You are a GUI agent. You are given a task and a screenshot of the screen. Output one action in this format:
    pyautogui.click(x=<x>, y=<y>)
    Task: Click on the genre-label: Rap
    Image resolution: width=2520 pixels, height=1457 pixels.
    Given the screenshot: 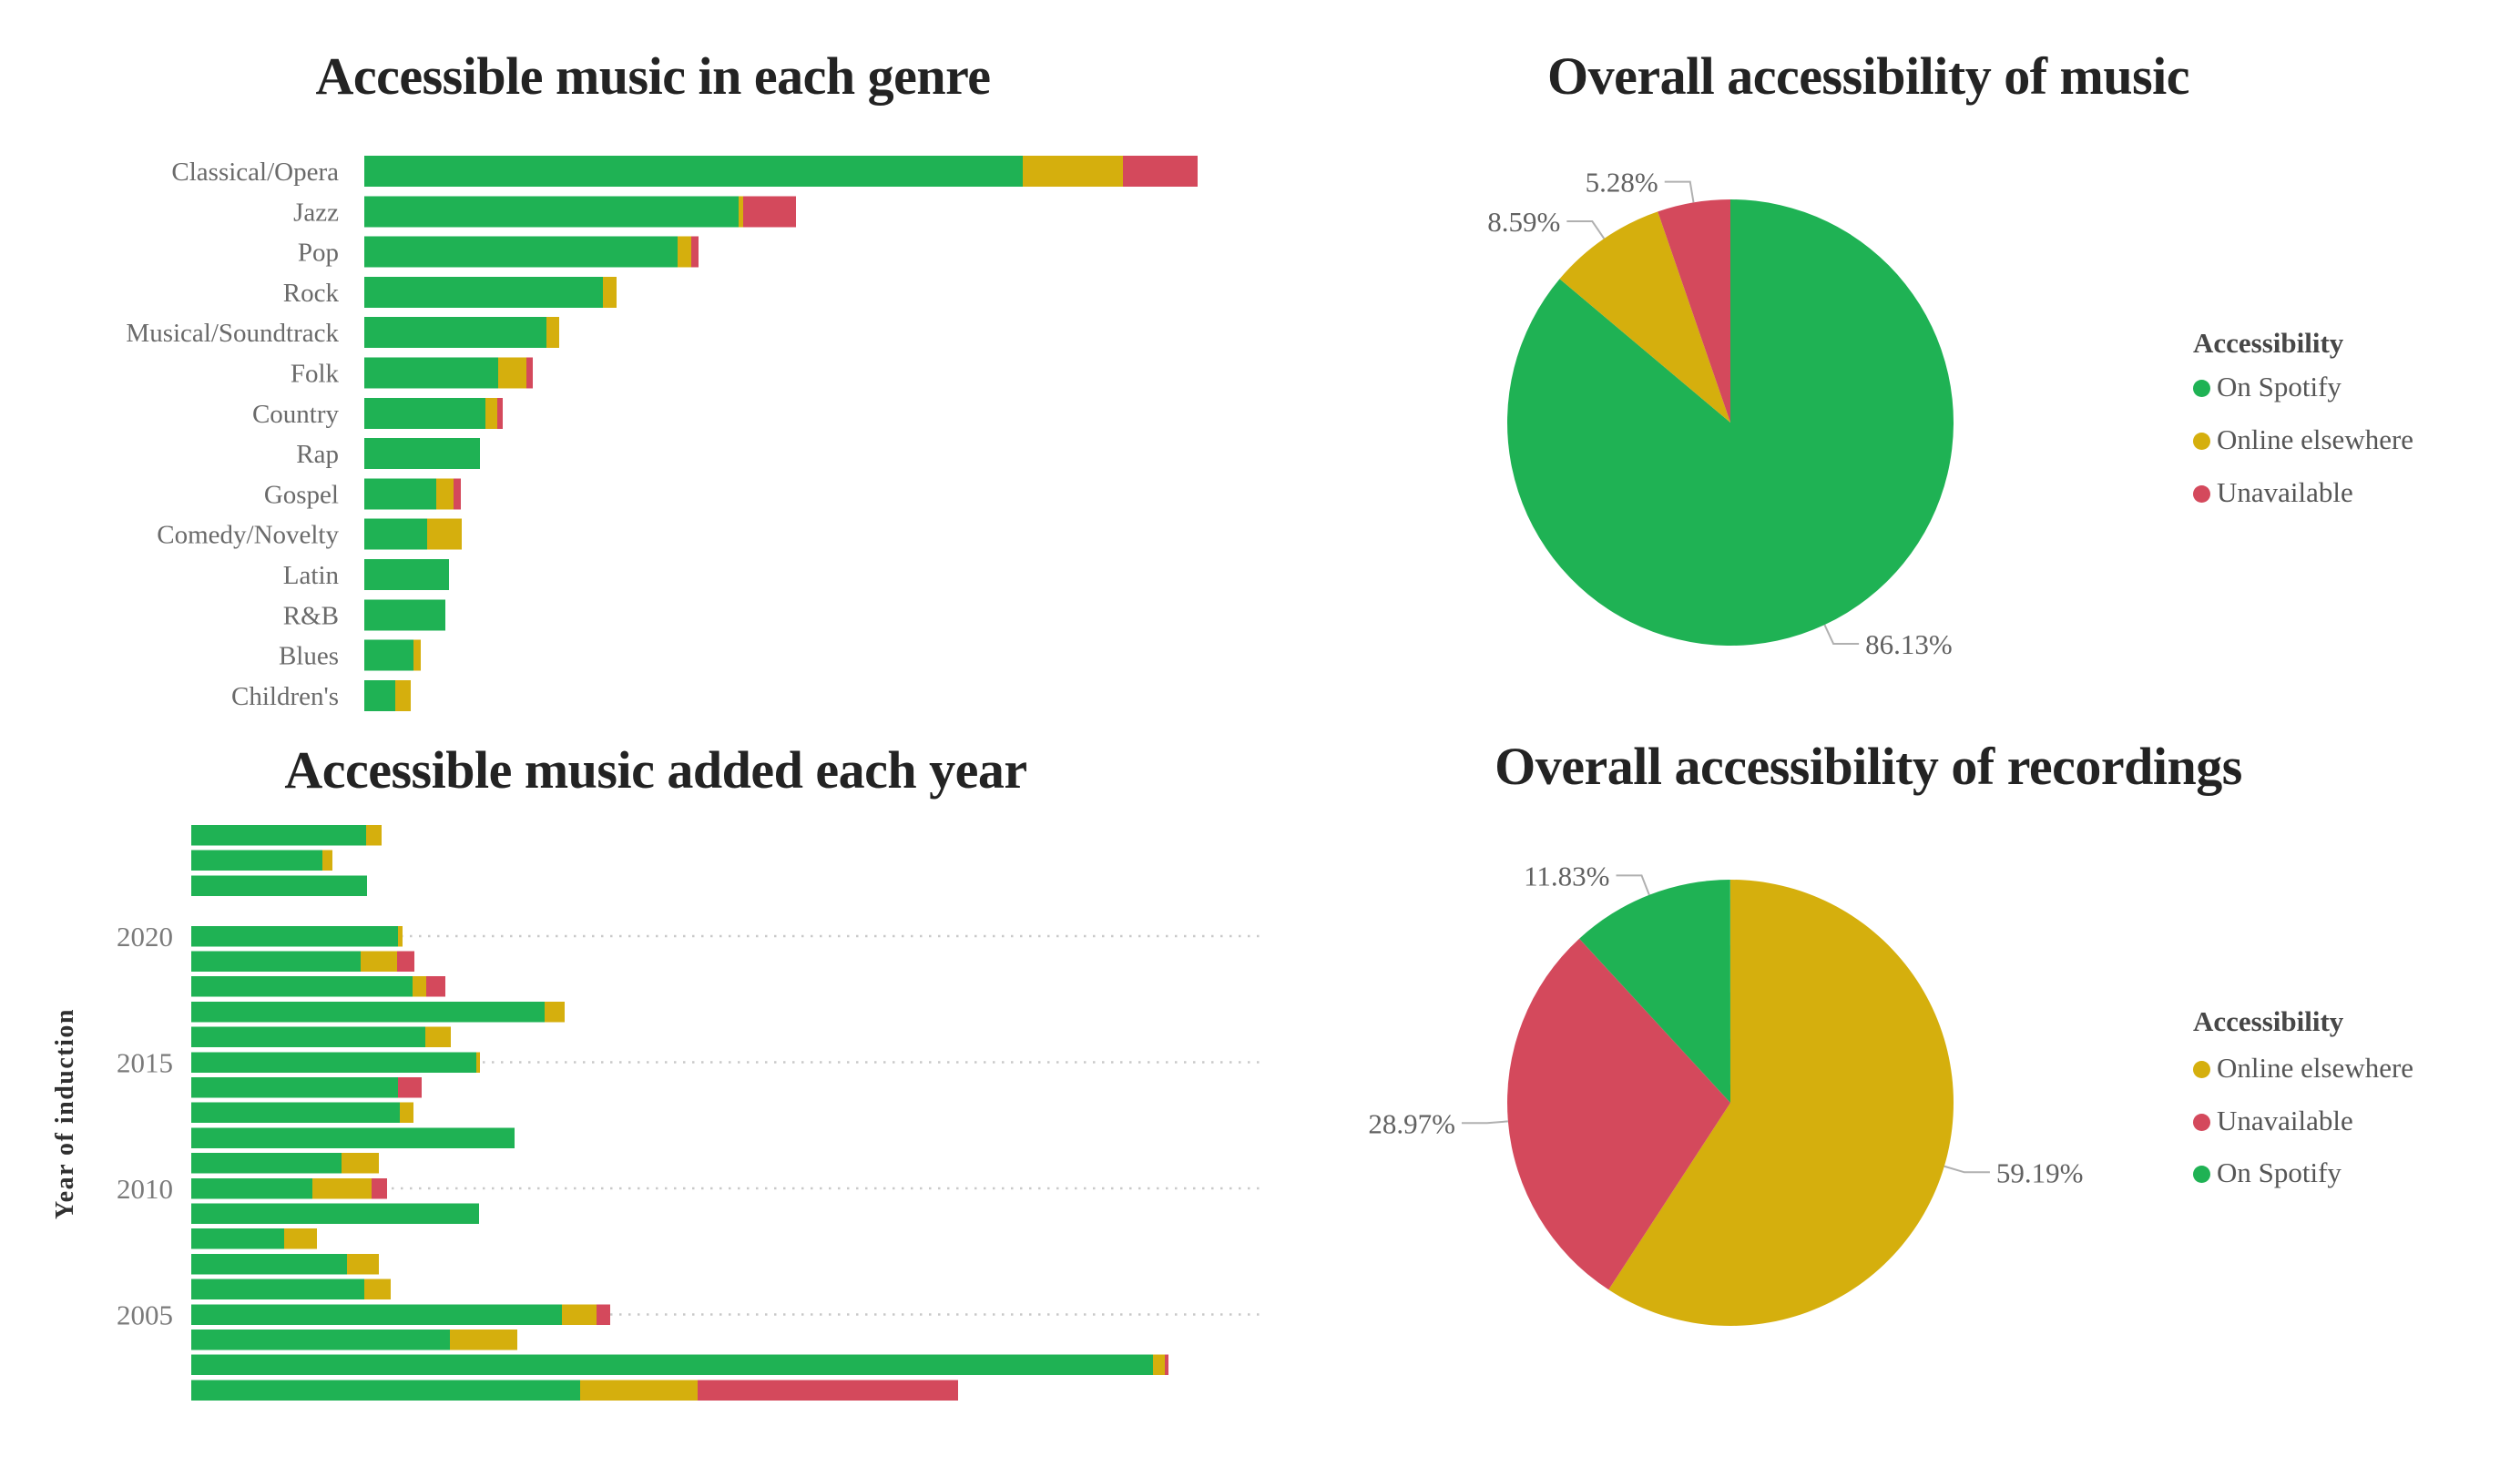 What is the action you would take?
    pyautogui.click(x=317, y=454)
    